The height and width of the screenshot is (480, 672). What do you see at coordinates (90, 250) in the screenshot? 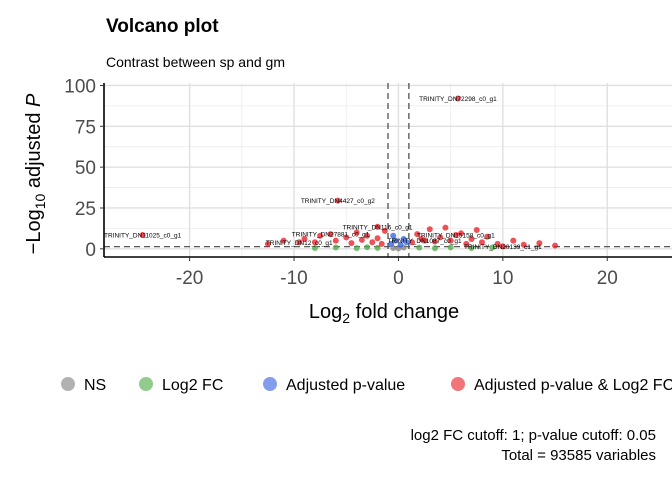
I see `y-tick-label: 0` at bounding box center [90, 250].